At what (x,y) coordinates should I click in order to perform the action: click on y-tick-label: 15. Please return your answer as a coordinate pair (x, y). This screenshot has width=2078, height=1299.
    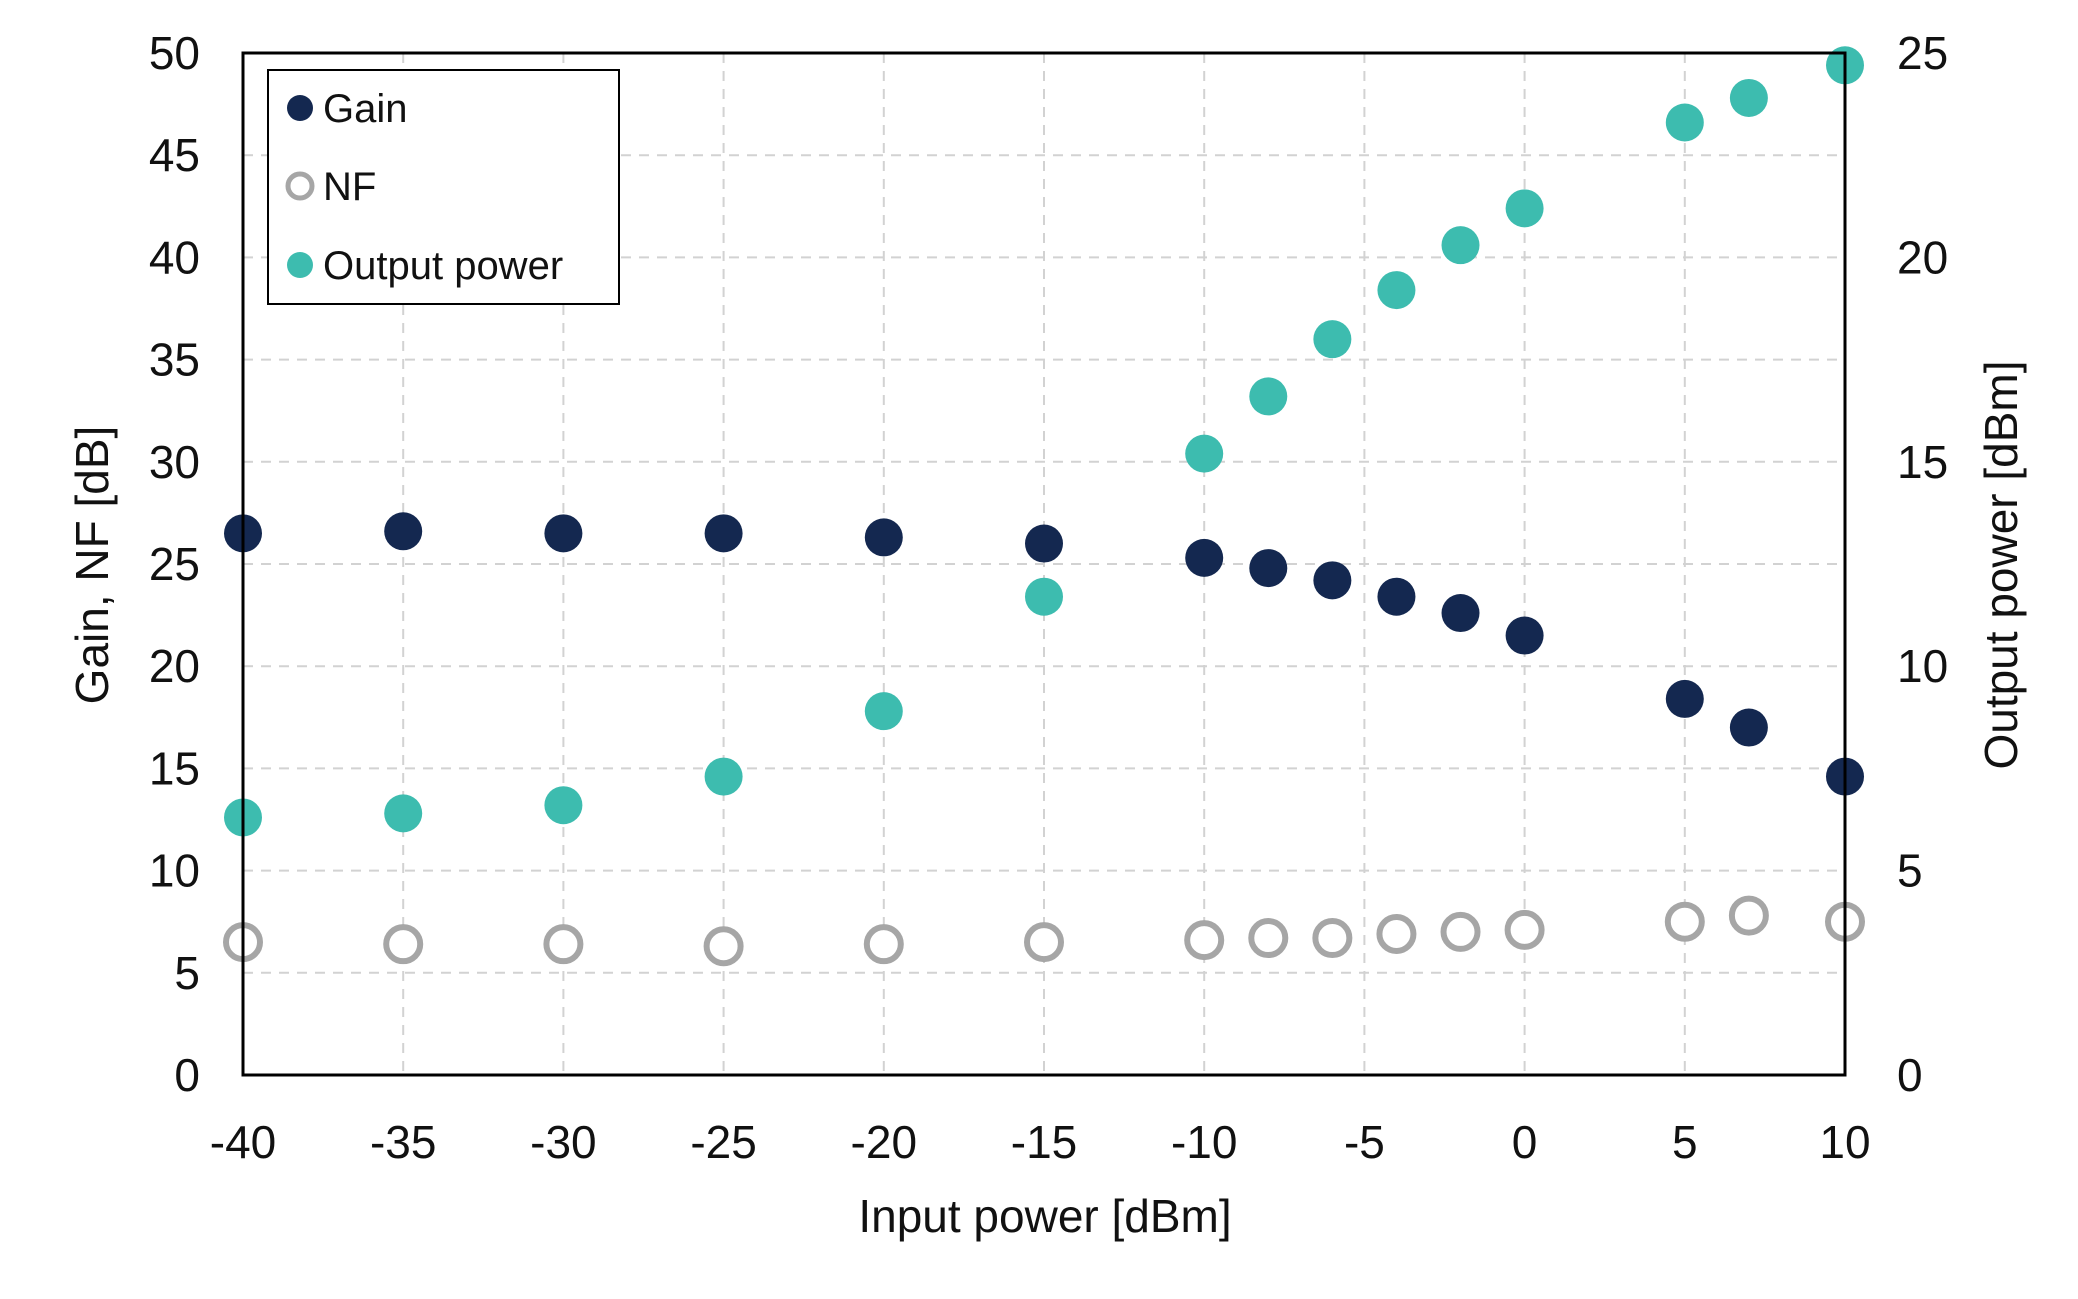
    Looking at the image, I should click on (174, 768).